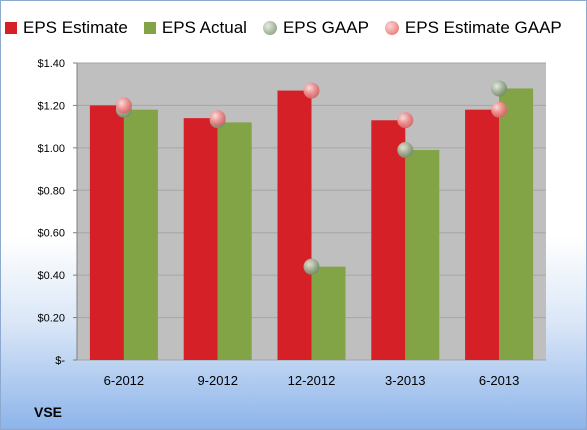  Describe the element at coordinates (60, 361) in the screenshot. I see `y-tick-label: $-` at that location.